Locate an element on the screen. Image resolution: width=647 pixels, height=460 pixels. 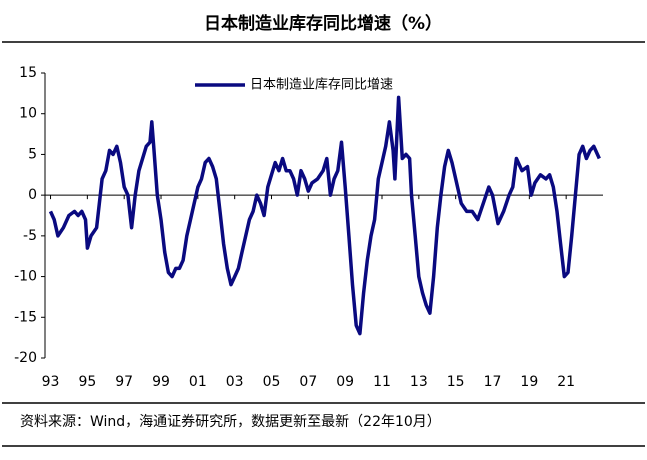
y-tick-label: -5 is located at coordinates (30, 236).